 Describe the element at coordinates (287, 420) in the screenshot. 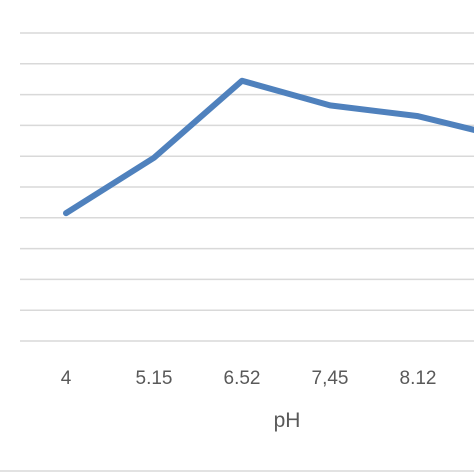

I see `x-axis-title: pH` at that location.